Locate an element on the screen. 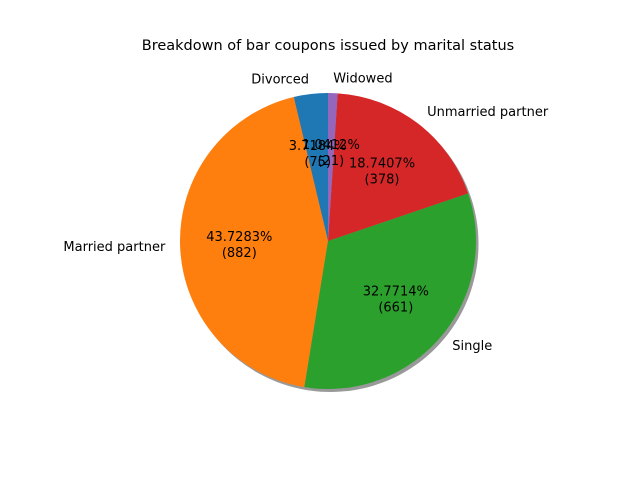 Image resolution: width=640 pixels, height=480 pixels. slice-label-divorced: Divorced is located at coordinates (280, 79).